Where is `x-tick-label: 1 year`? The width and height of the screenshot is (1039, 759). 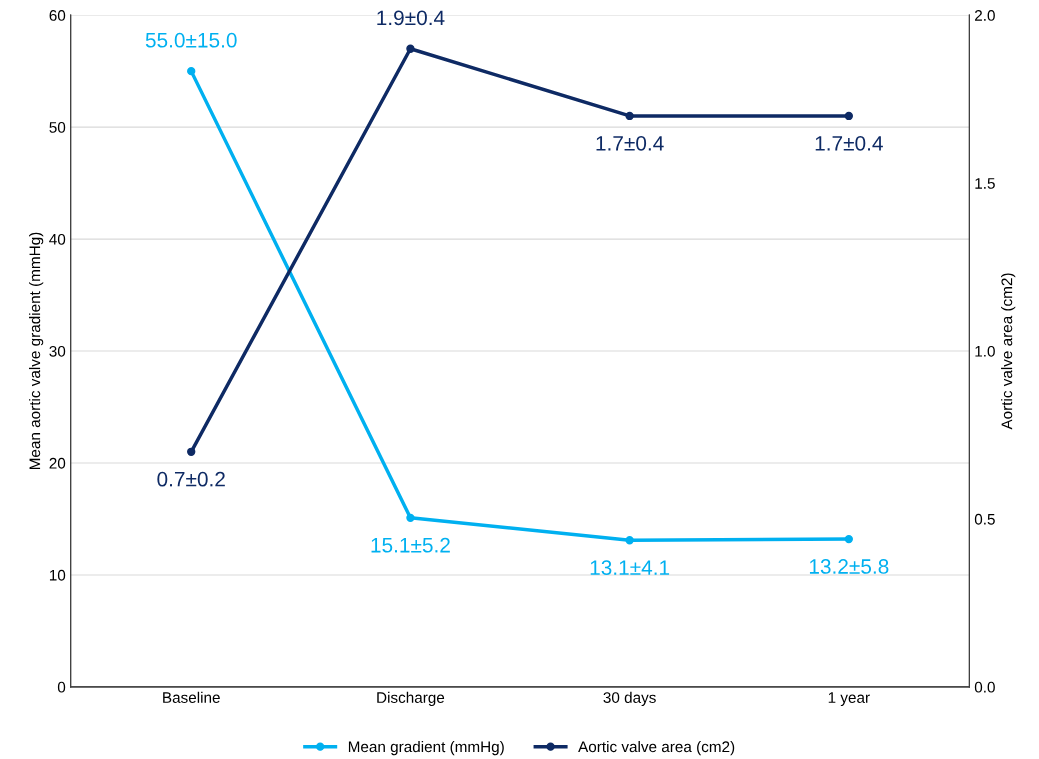 x-tick-label: 1 year is located at coordinates (849, 699).